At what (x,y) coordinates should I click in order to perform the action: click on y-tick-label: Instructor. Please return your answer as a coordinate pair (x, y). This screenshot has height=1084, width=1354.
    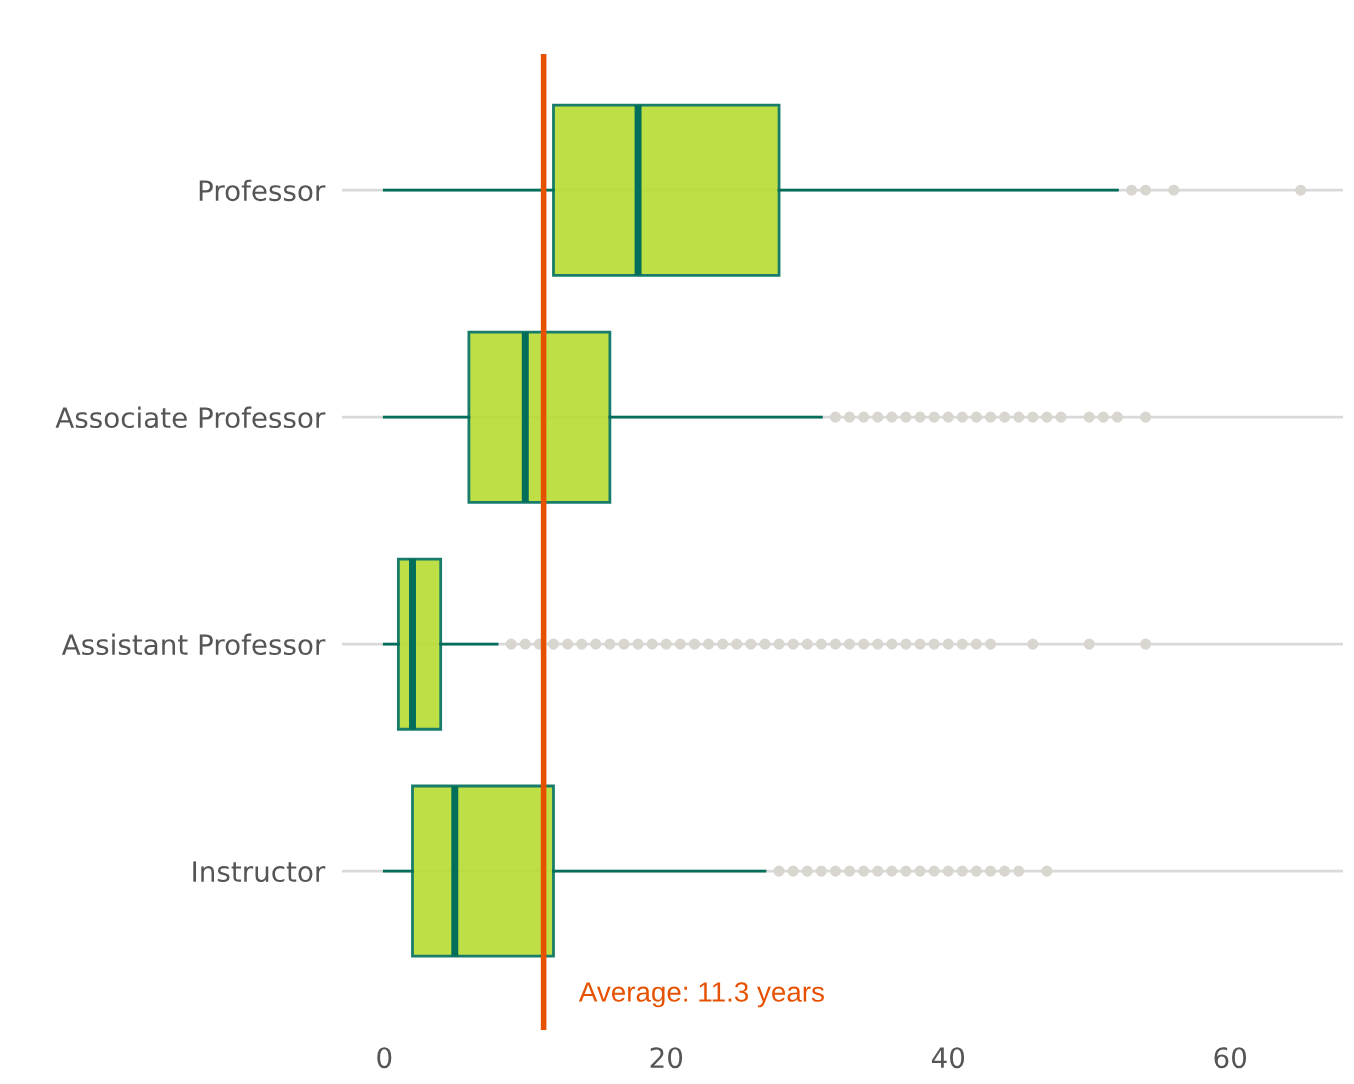
    Looking at the image, I should click on (259, 872).